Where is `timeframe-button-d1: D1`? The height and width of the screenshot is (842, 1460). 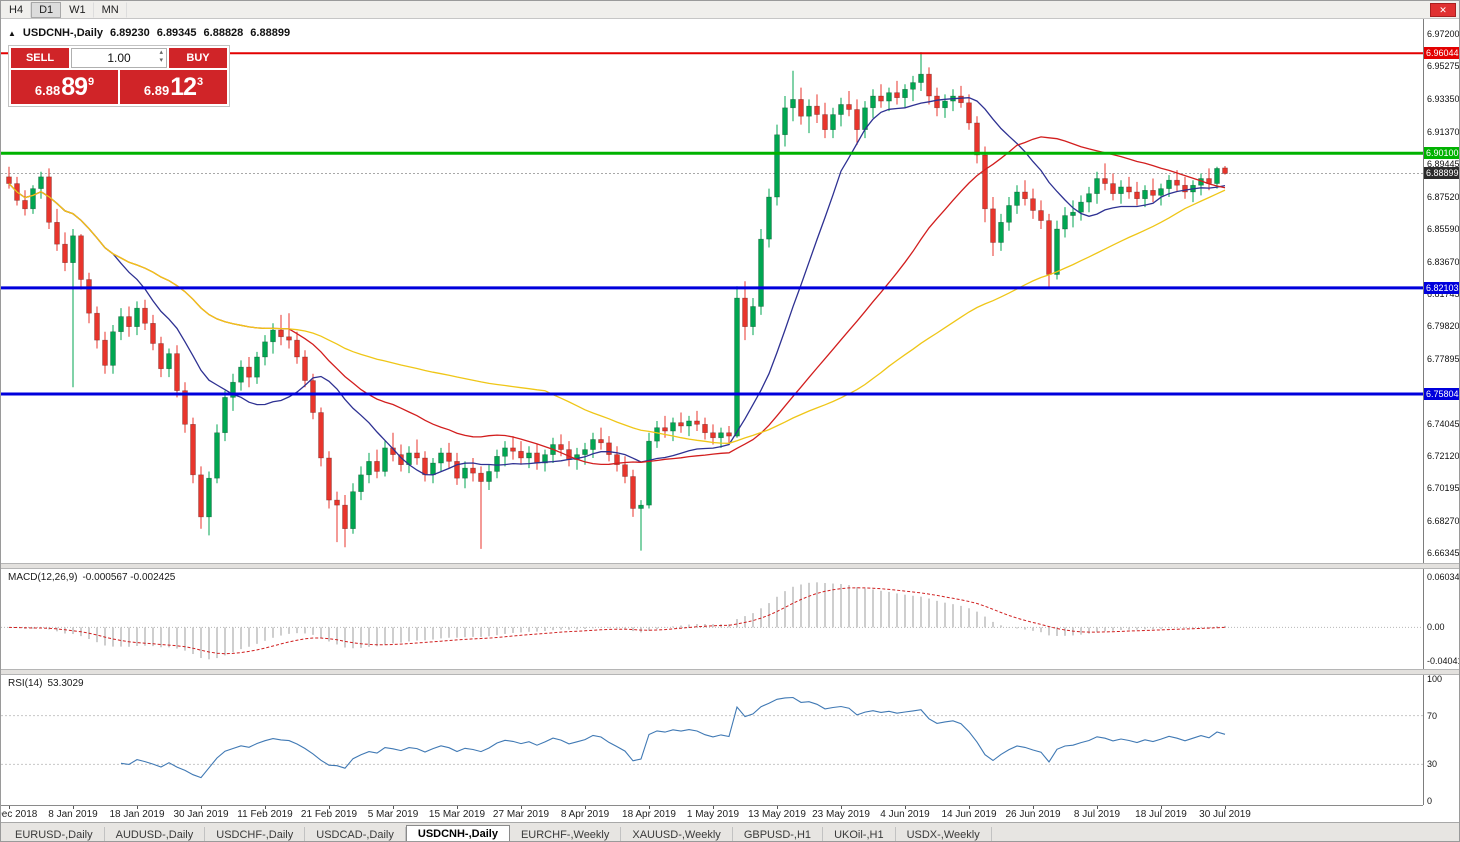
timeframe-button-d1: D1 is located at coordinates (46, 9).